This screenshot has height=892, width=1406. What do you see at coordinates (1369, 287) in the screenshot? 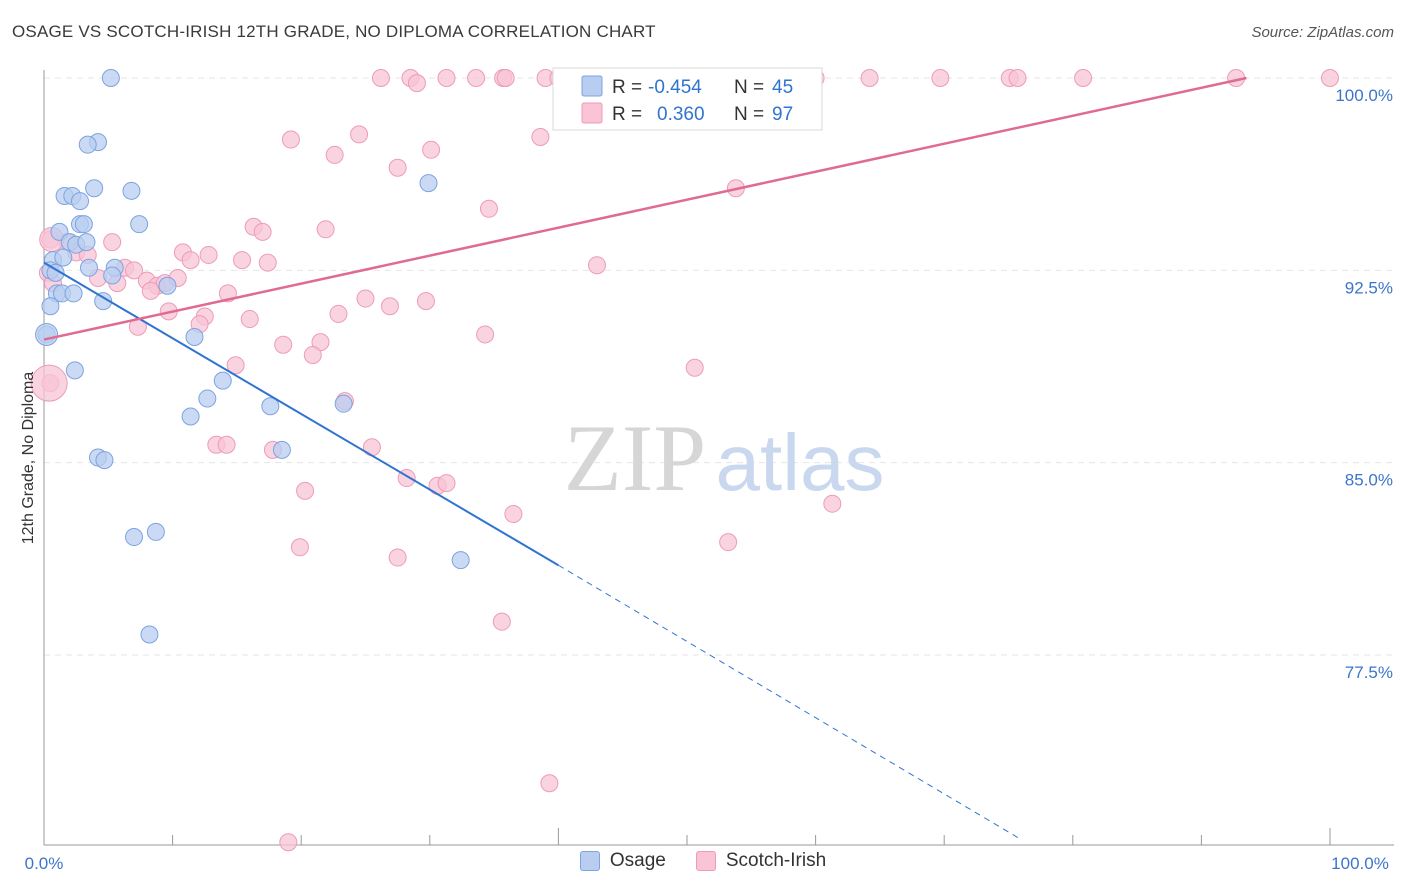
I see `y-tick-label: 92.5%` at bounding box center [1369, 287].